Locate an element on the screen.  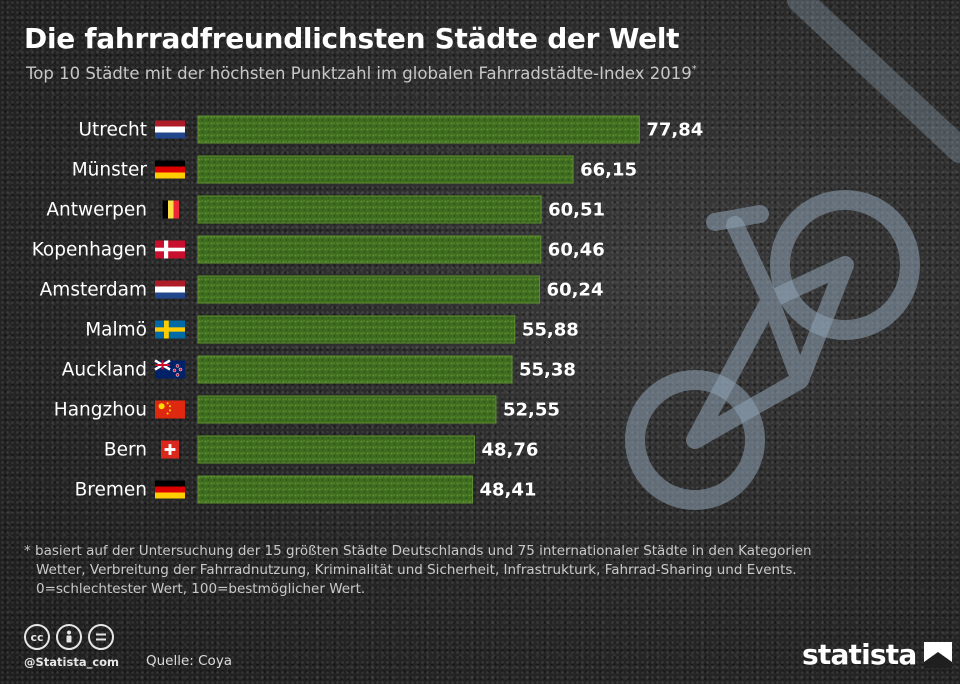
cc-icon: cc is located at coordinates (37, 637).